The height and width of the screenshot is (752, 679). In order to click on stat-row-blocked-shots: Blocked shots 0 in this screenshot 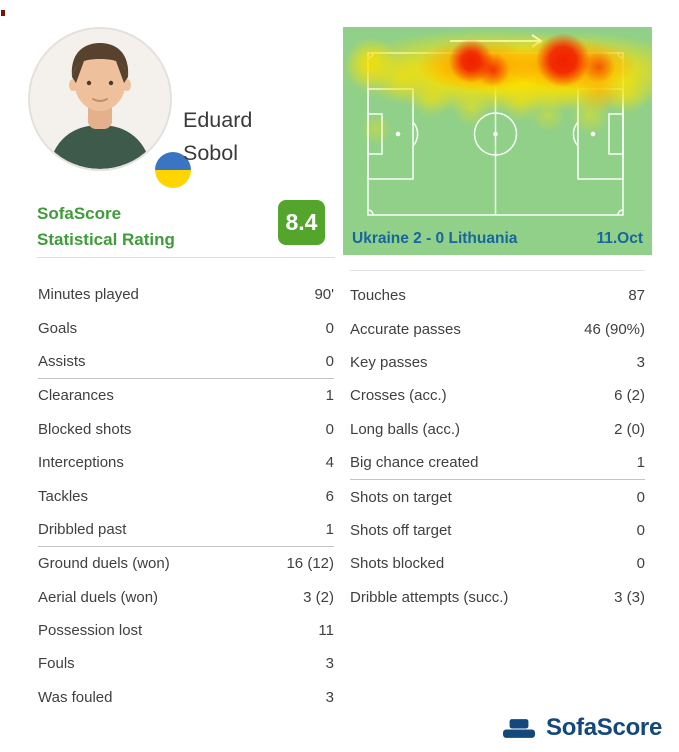, I will do `click(186, 429)`.